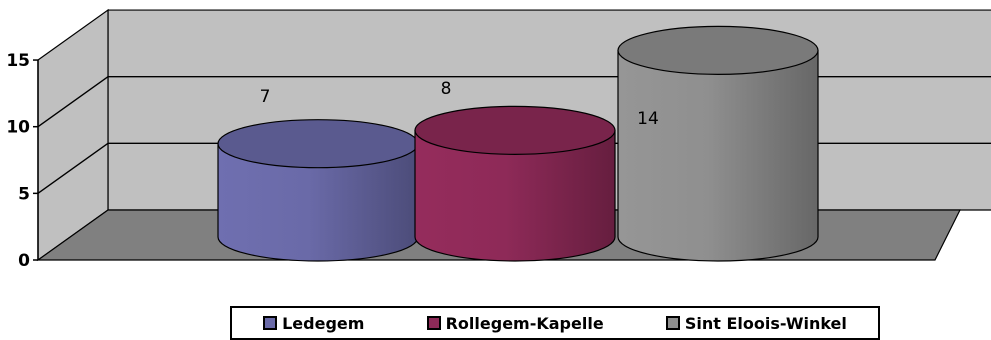 This screenshot has width=991, height=340. Describe the element at coordinates (672, 323) in the screenshot. I see `legend-swatch-sint-eloois-winkel` at that location.